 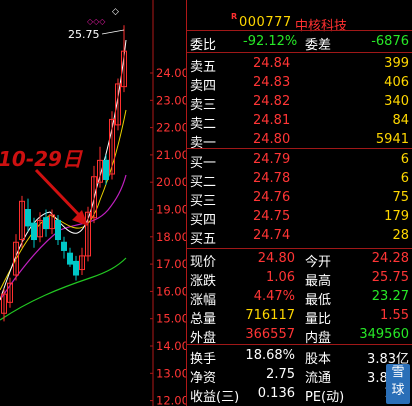 I want to click on stat-value: 1.55, so click(x=394, y=315).